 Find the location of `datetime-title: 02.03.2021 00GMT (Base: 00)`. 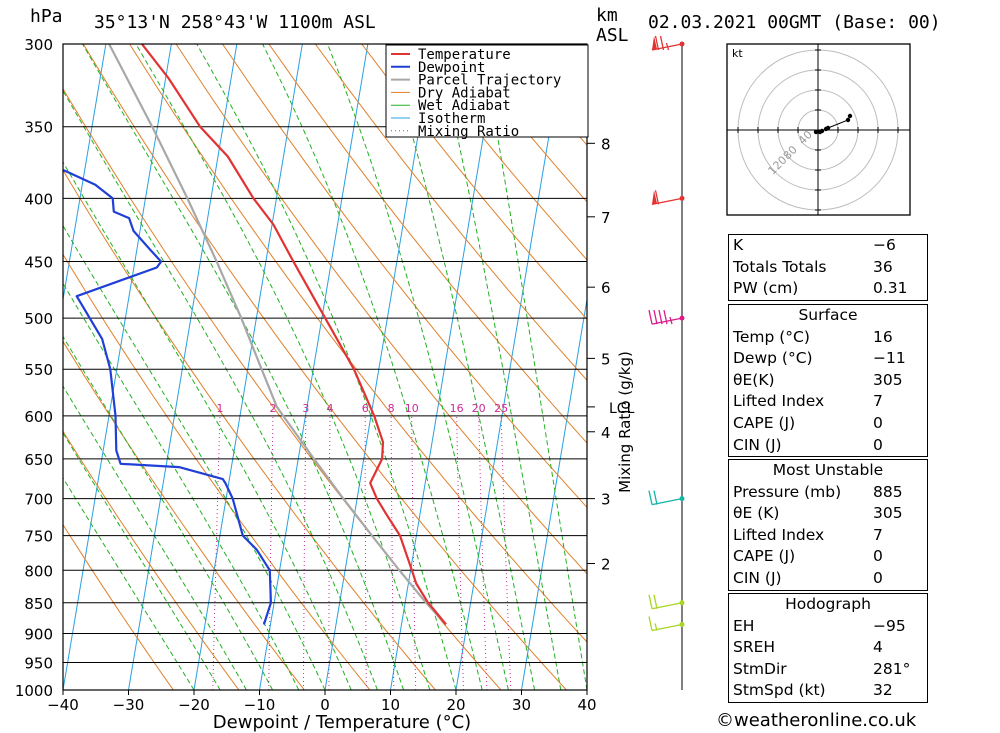

datetime-title: 02.03.2021 00GMT (Base: 00) is located at coordinates (794, 22).